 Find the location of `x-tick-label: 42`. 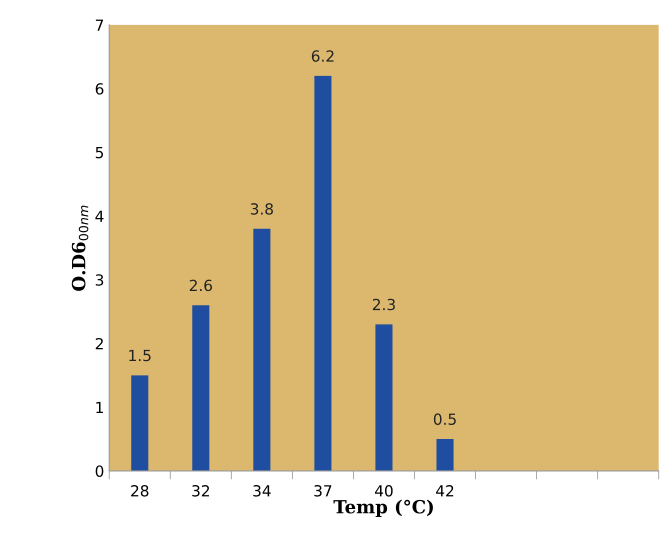

x-tick-label: 42 is located at coordinates (445, 490).